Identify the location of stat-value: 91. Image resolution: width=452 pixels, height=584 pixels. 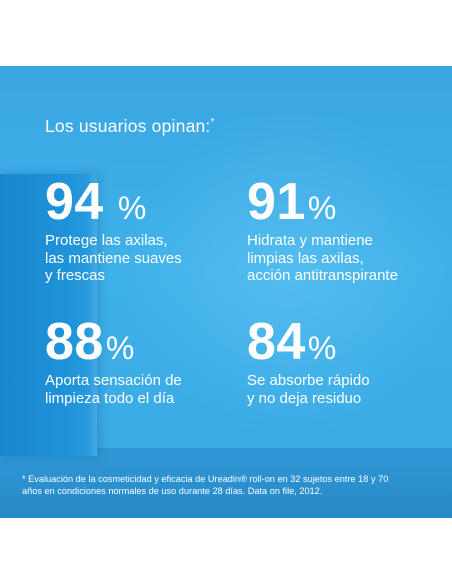
(276, 202).